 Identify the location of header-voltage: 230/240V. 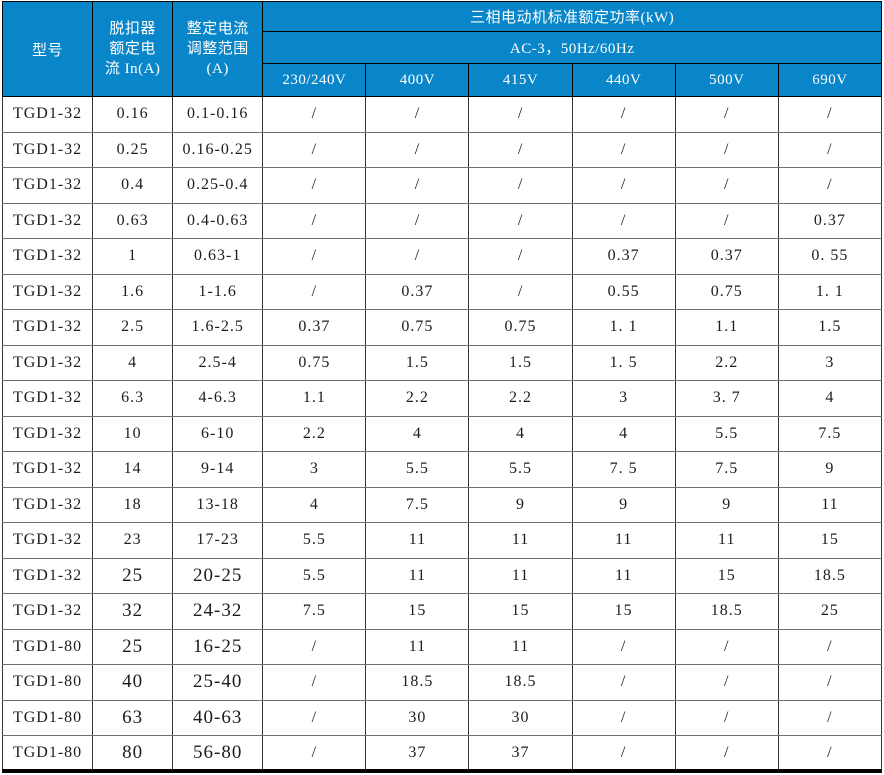
(314, 80).